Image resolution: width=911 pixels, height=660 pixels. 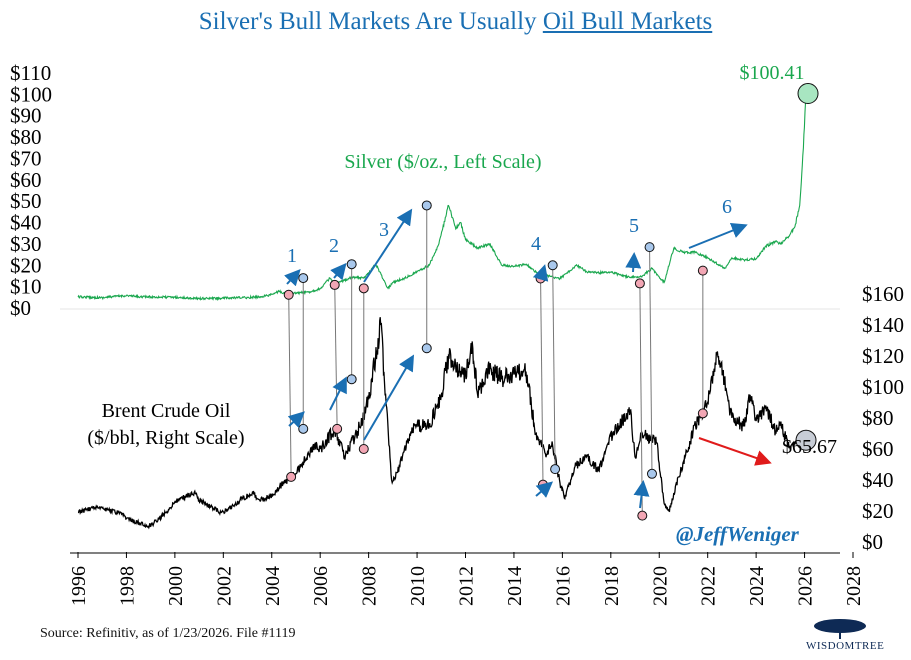 What do you see at coordinates (772, 73) in the screenshot?
I see `silver-last-value-label: $100.41` at bounding box center [772, 73].